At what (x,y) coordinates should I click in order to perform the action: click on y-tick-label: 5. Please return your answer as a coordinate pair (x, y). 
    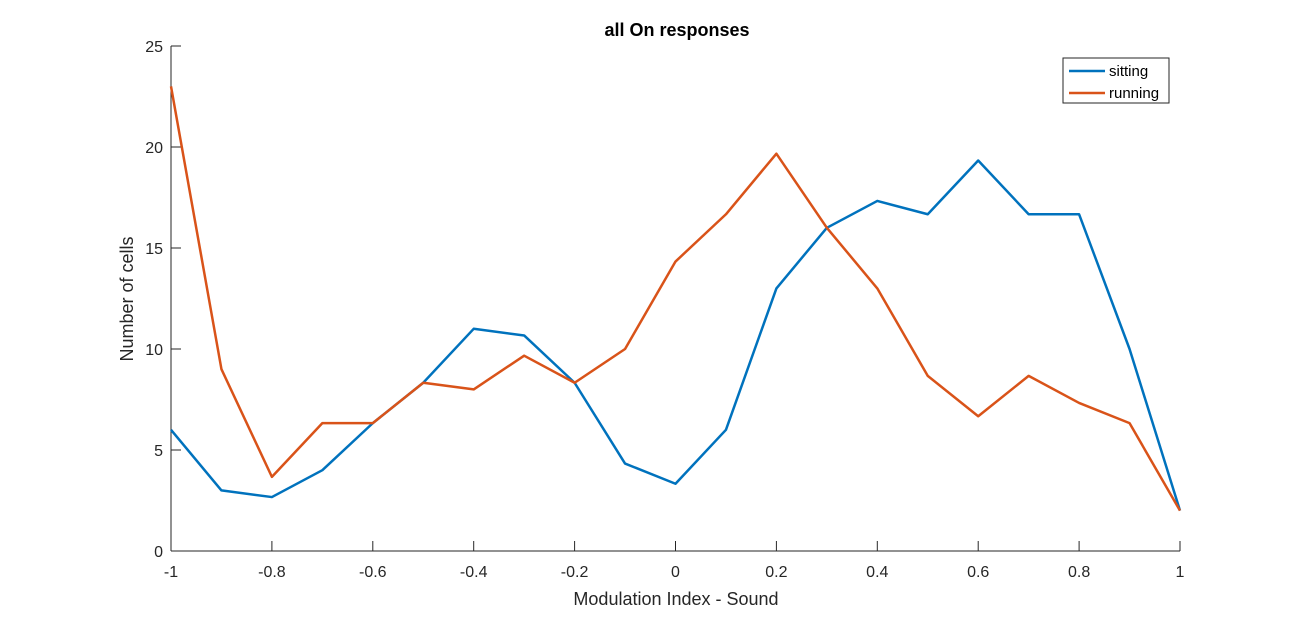
    Looking at the image, I should click on (158, 451).